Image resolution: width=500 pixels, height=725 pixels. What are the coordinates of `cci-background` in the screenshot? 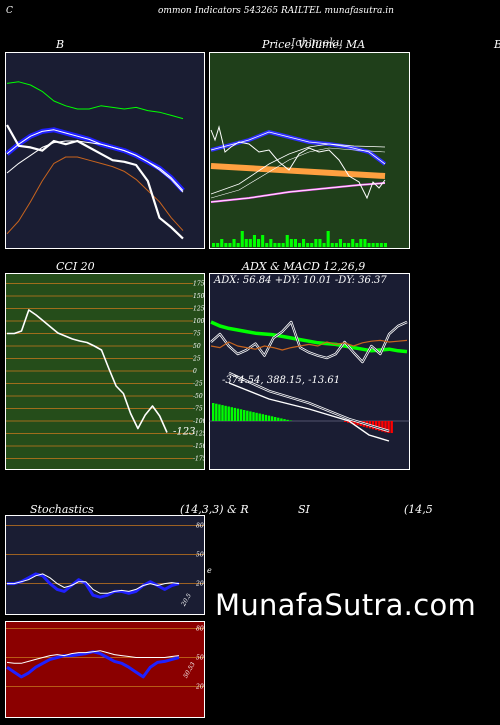 It's located at (105, 371).